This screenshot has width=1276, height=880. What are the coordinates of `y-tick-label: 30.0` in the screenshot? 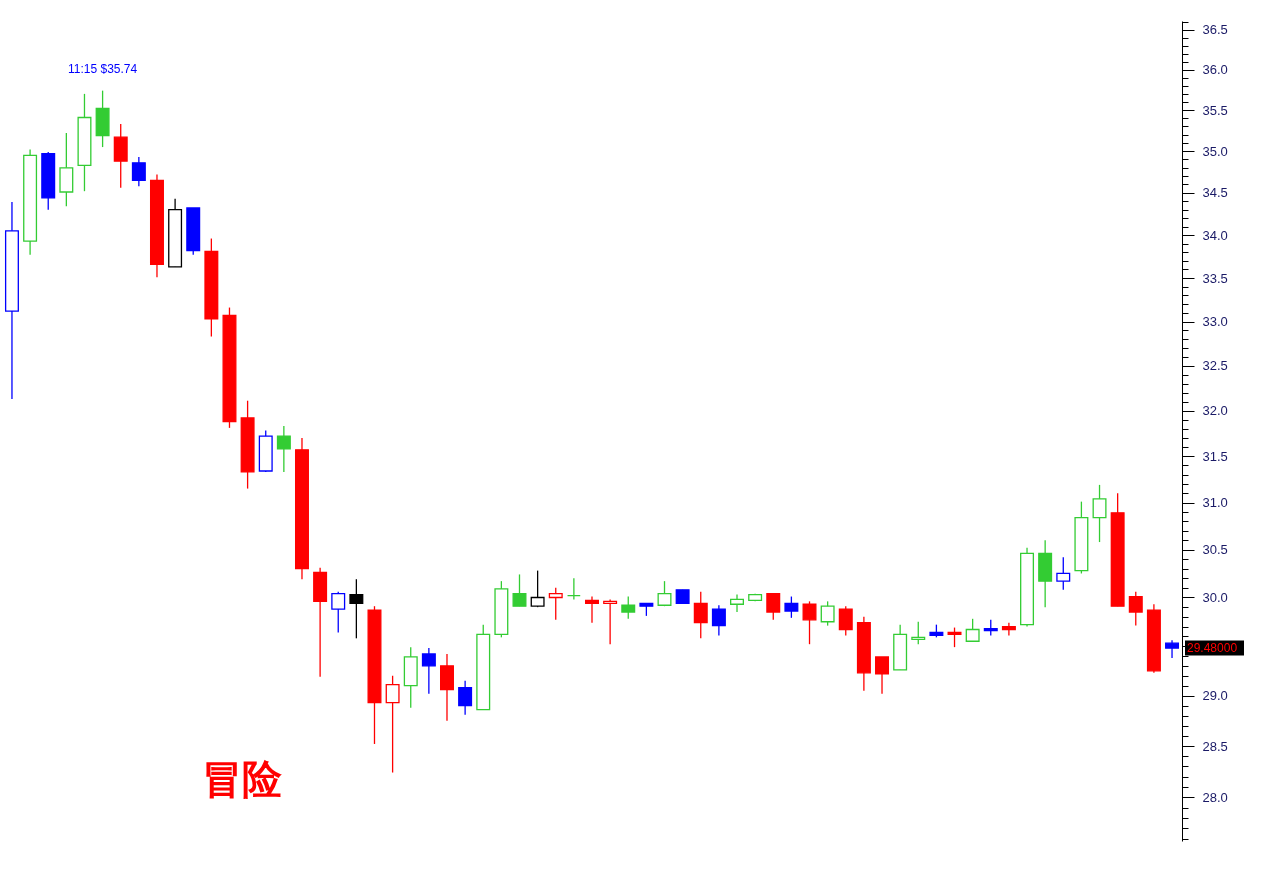 It's located at (1215, 597).